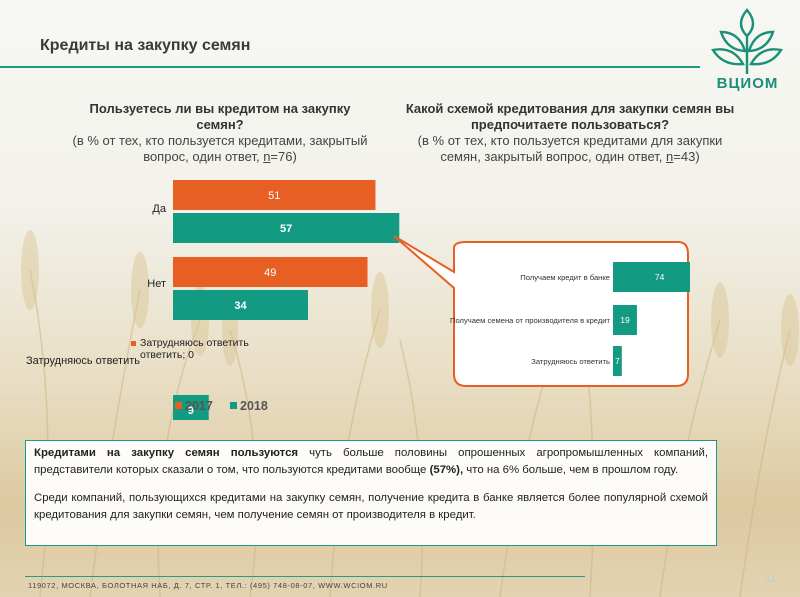 The width and height of the screenshot is (800, 597). What do you see at coordinates (199, 406) in the screenshot?
I see `legend-label-2017: 2017` at bounding box center [199, 406].